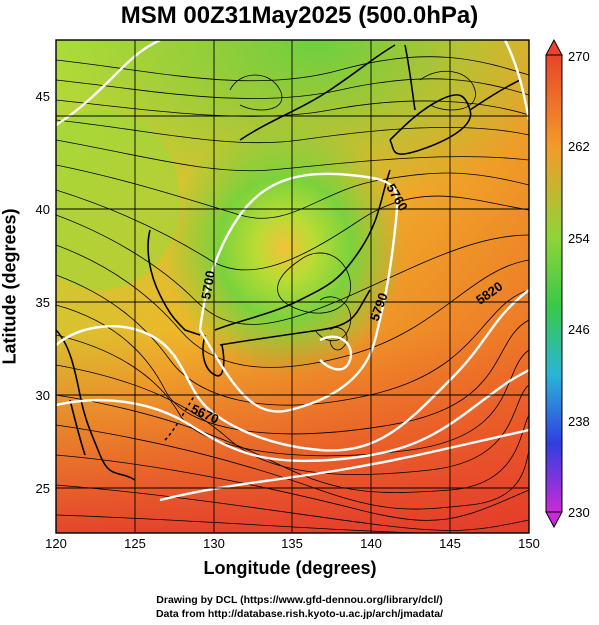 The width and height of the screenshot is (599, 625). Describe the element at coordinates (43, 96) in the screenshot. I see `y-tick-label: 45` at that location.